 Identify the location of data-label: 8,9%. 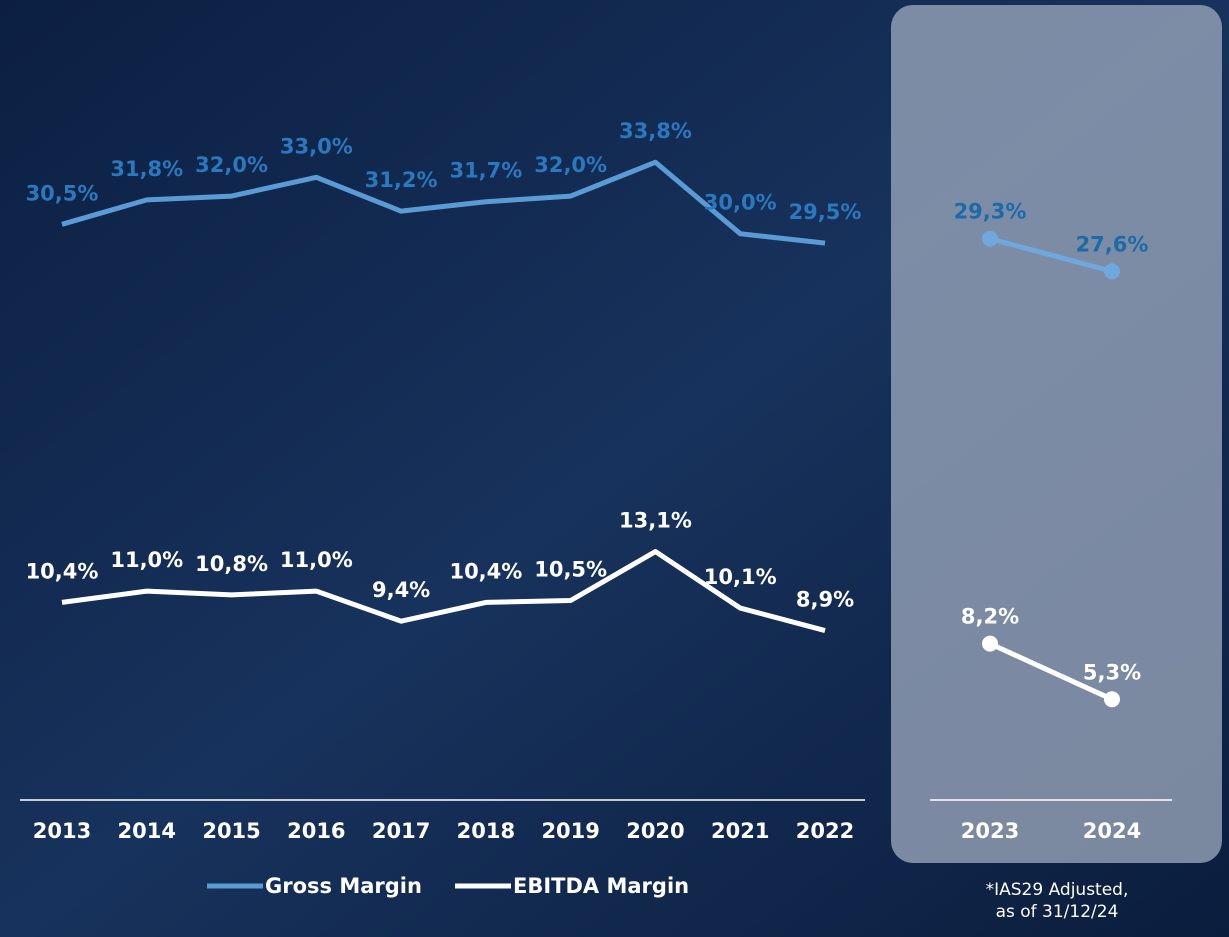
(825, 600).